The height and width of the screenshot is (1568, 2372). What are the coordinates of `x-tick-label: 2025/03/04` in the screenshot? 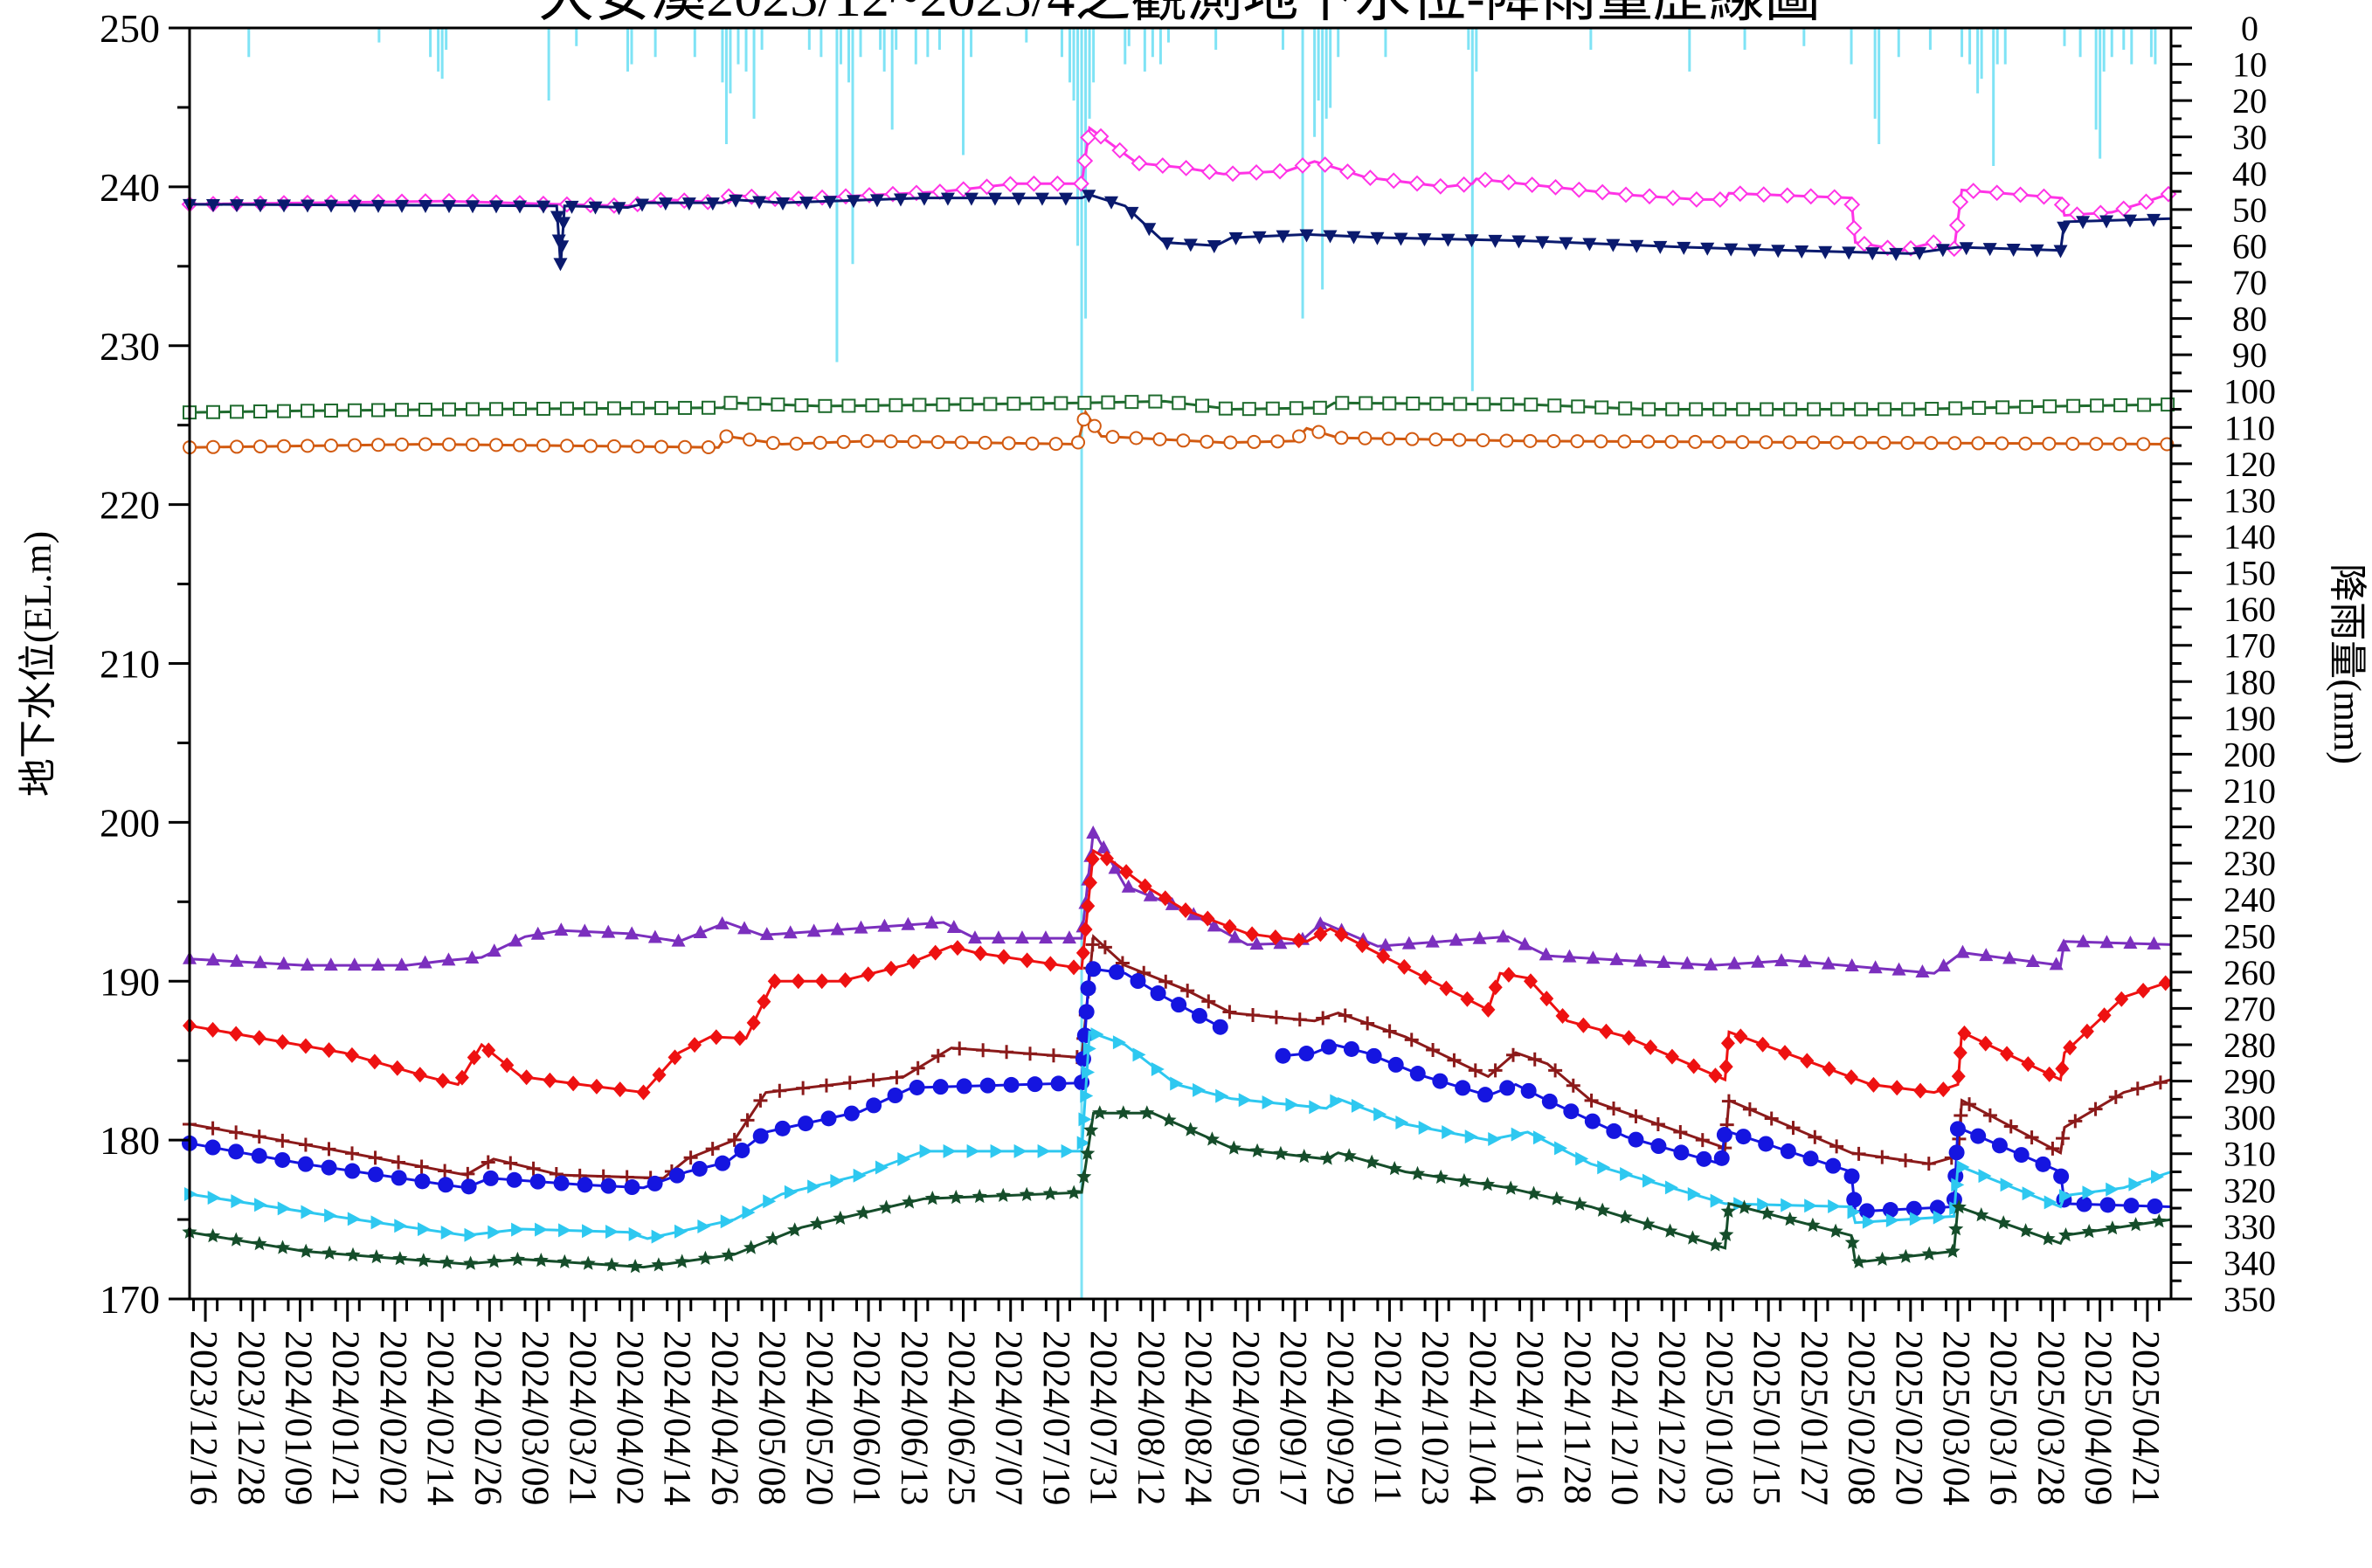 It's located at (1956, 1417).